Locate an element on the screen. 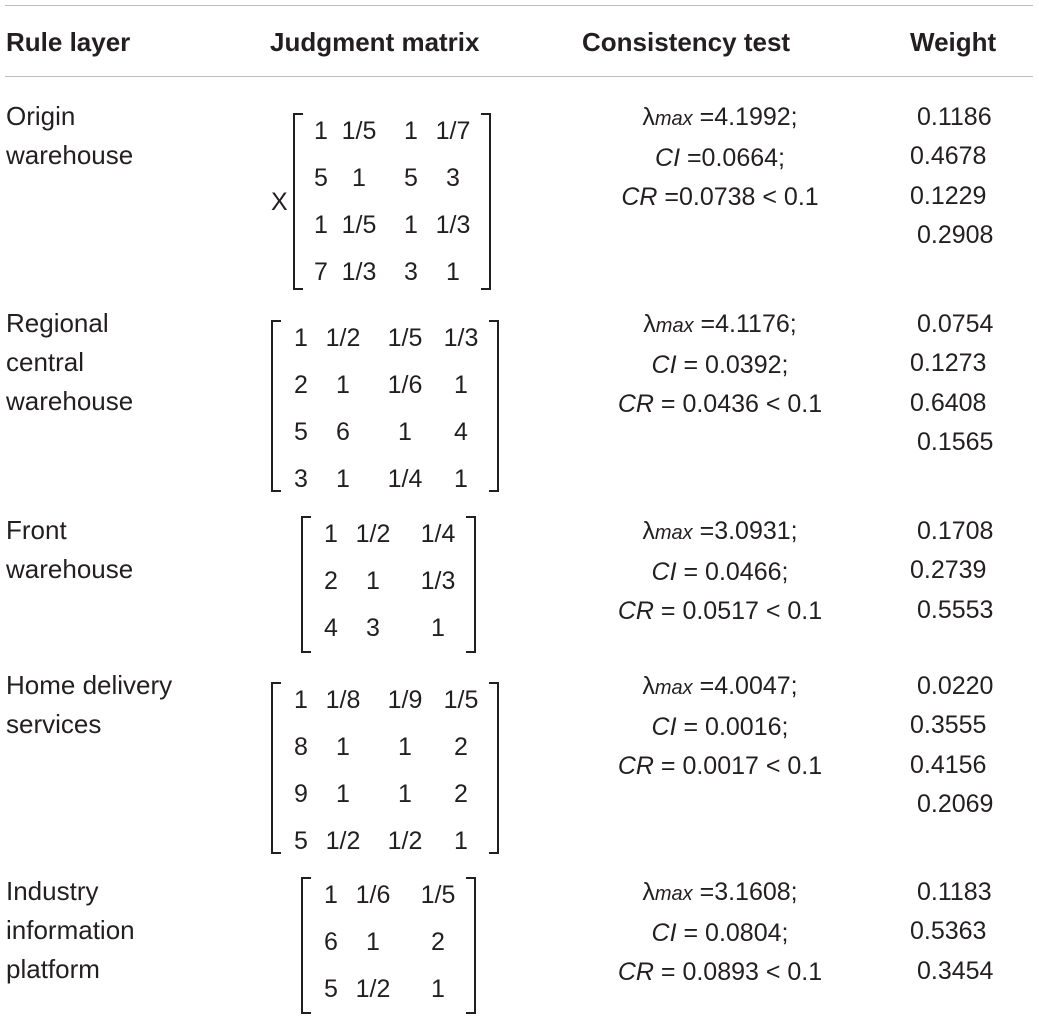 The height and width of the screenshot is (1023, 1039). weight-value: 0.5553 is located at coordinates (955, 609).